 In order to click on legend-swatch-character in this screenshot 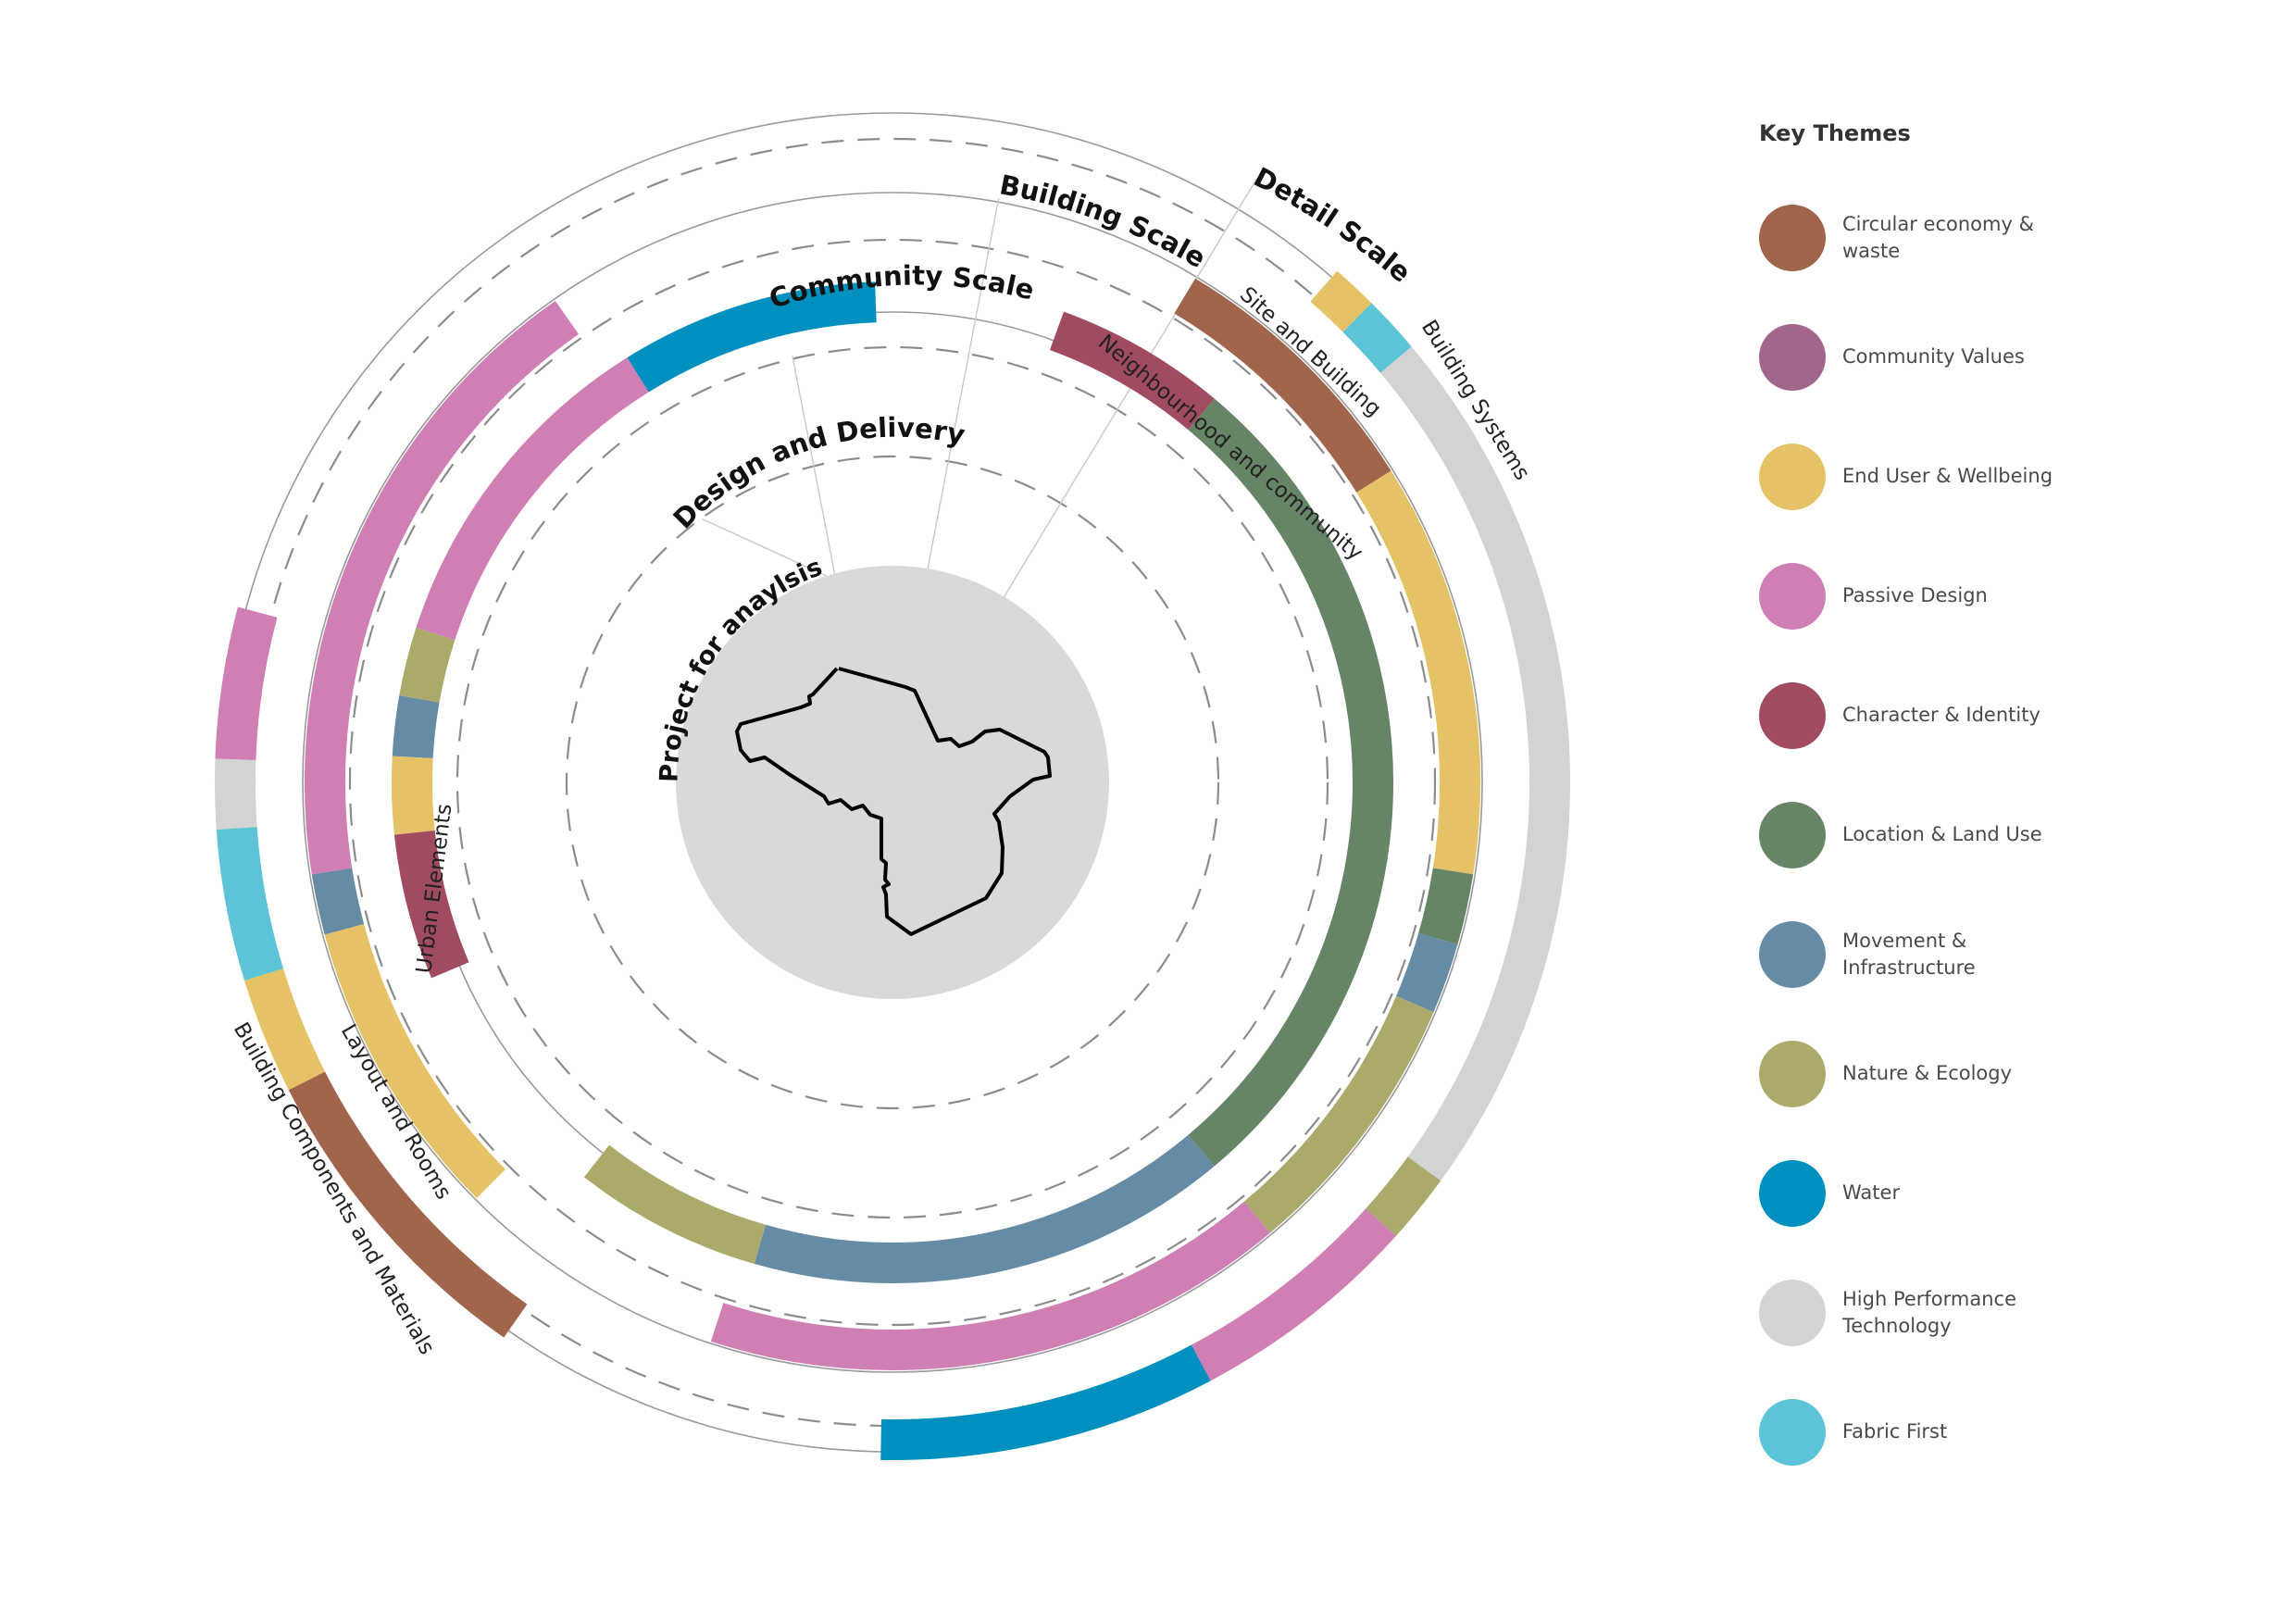, I will do `click(1792, 715)`.